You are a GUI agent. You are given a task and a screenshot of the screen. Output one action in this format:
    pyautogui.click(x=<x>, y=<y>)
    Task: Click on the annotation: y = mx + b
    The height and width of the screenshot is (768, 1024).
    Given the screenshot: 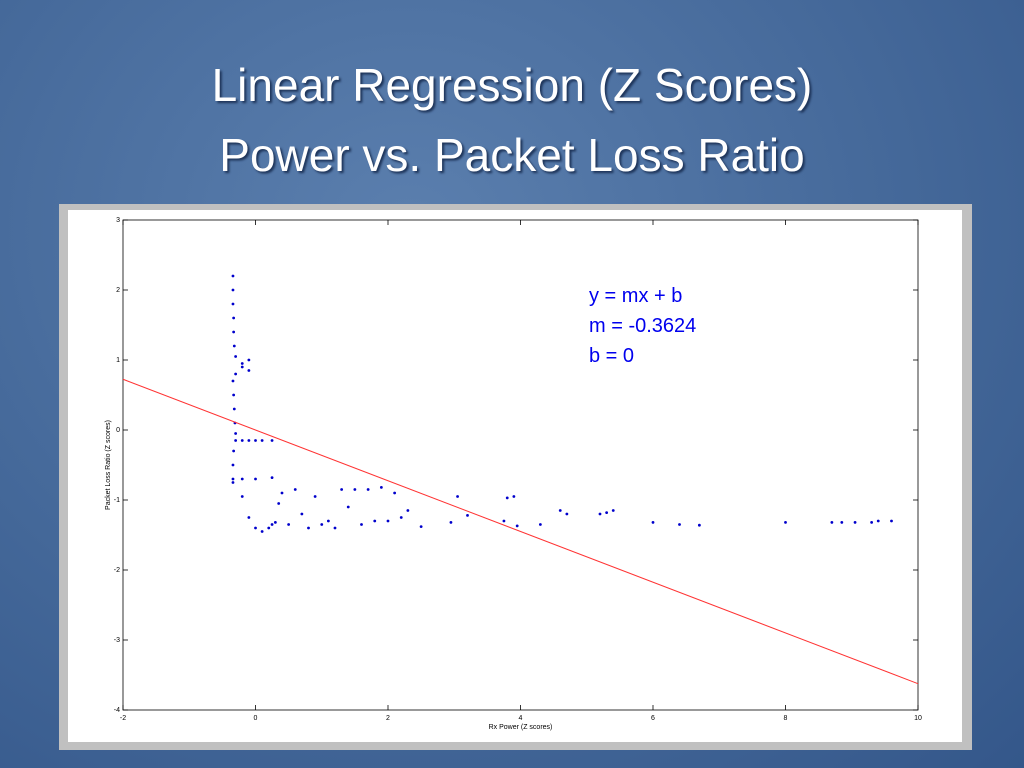 What is the action you would take?
    pyautogui.click(x=635, y=296)
    